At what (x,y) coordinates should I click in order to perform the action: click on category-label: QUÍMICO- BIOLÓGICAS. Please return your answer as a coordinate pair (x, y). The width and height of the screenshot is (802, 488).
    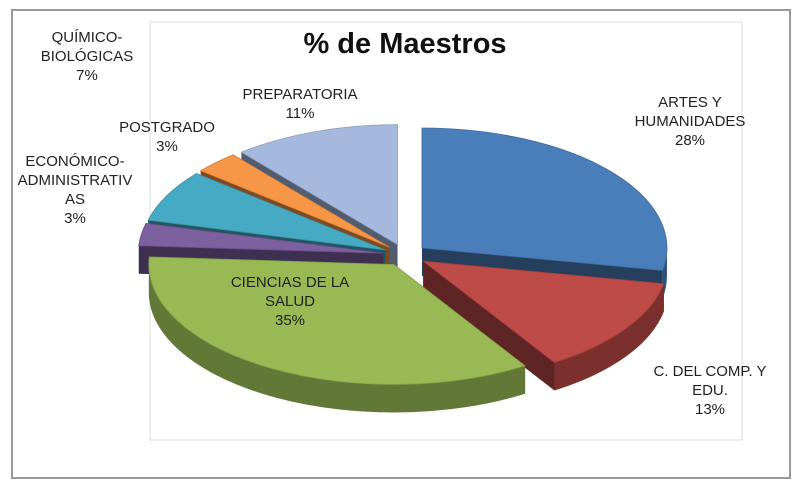
    Looking at the image, I should click on (87, 47).